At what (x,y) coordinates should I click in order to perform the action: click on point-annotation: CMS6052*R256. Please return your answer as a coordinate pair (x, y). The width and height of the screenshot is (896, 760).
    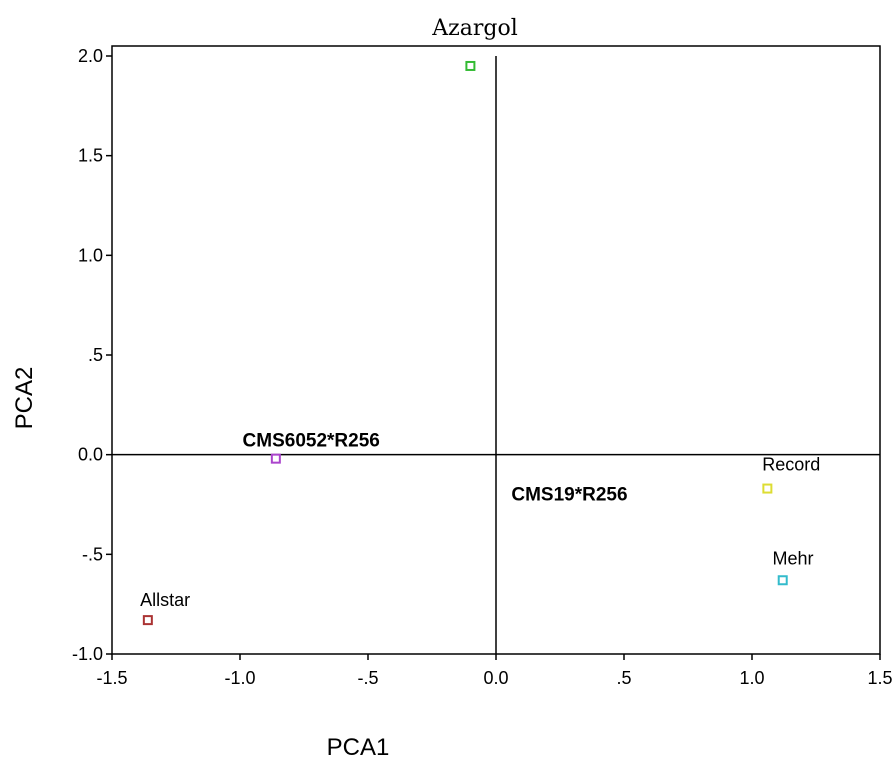
    Looking at the image, I should click on (311, 441).